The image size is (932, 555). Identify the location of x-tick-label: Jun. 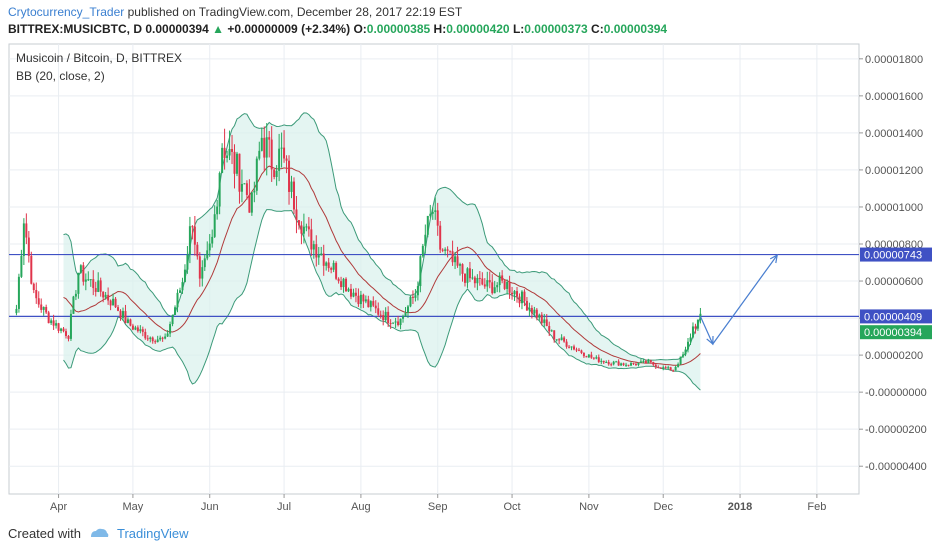
(210, 507).